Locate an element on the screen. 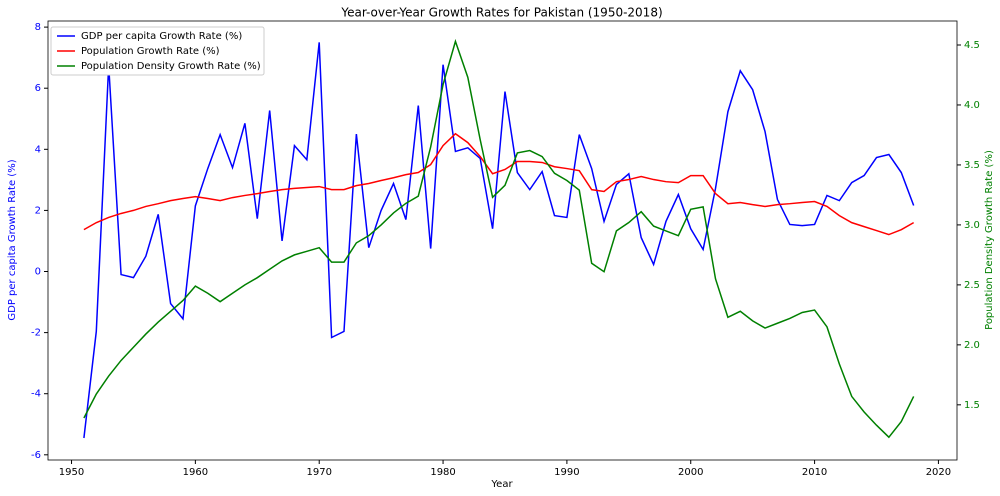 Image resolution: width=1000 pixels, height=496 pixels. y2-tick-label: 3.0 is located at coordinates (972, 225).